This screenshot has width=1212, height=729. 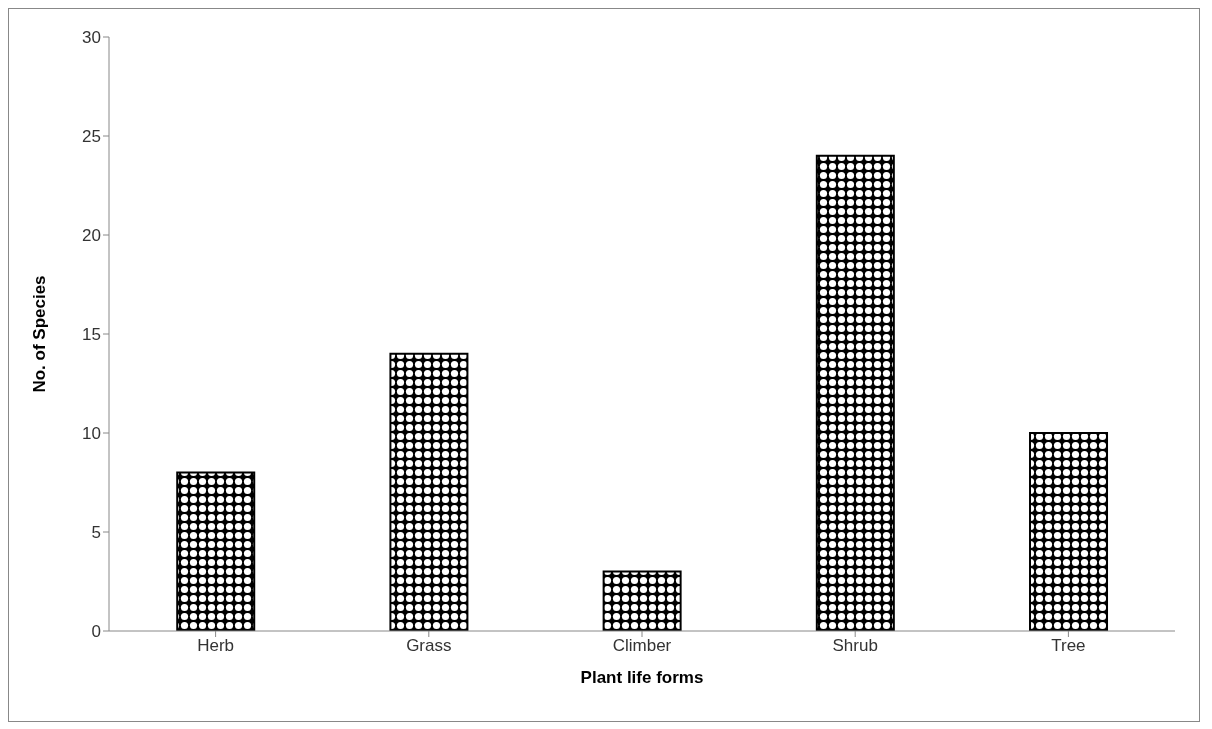 What do you see at coordinates (216, 646) in the screenshot?
I see `x-tick-label: Herb` at bounding box center [216, 646].